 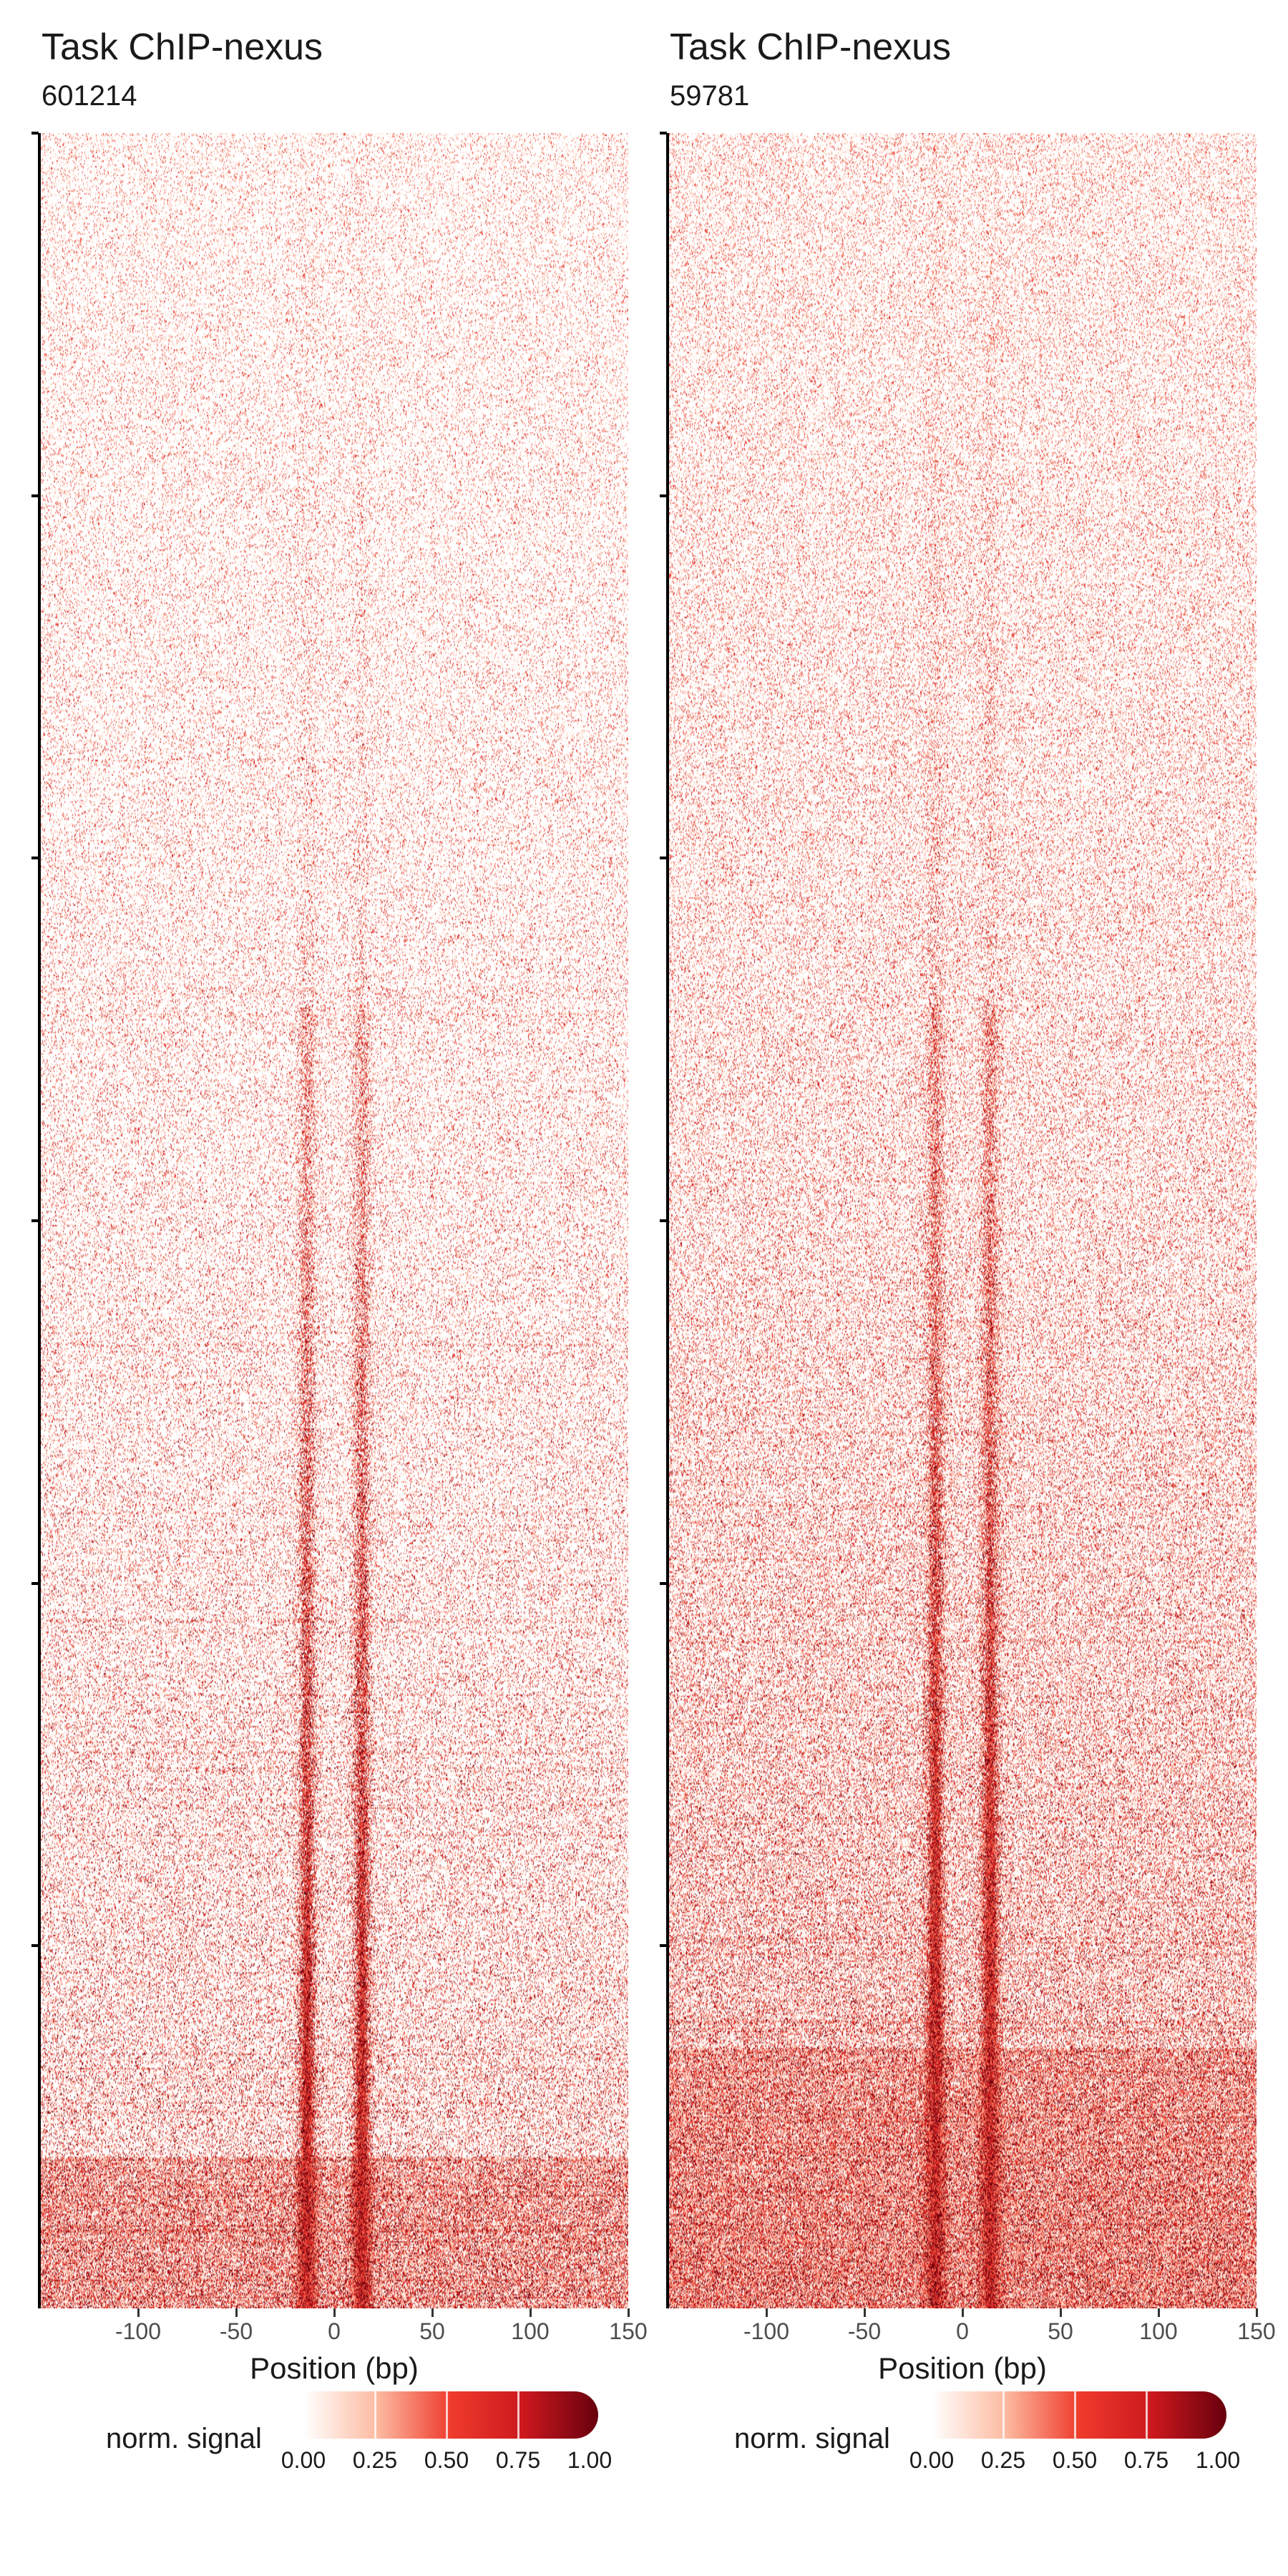 What do you see at coordinates (710, 96) in the screenshot?
I see `chart-subtitle: 59781` at bounding box center [710, 96].